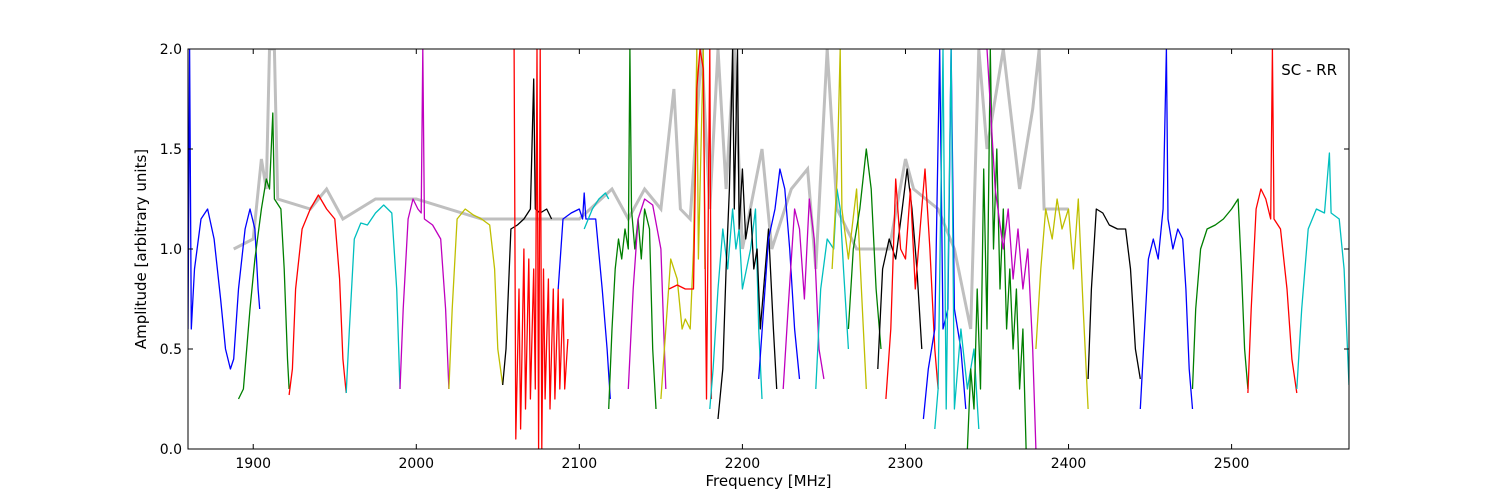  Describe the element at coordinates (141, 249) in the screenshot. I see `y-axis-label: Amplitude [arbitrary units]` at that location.